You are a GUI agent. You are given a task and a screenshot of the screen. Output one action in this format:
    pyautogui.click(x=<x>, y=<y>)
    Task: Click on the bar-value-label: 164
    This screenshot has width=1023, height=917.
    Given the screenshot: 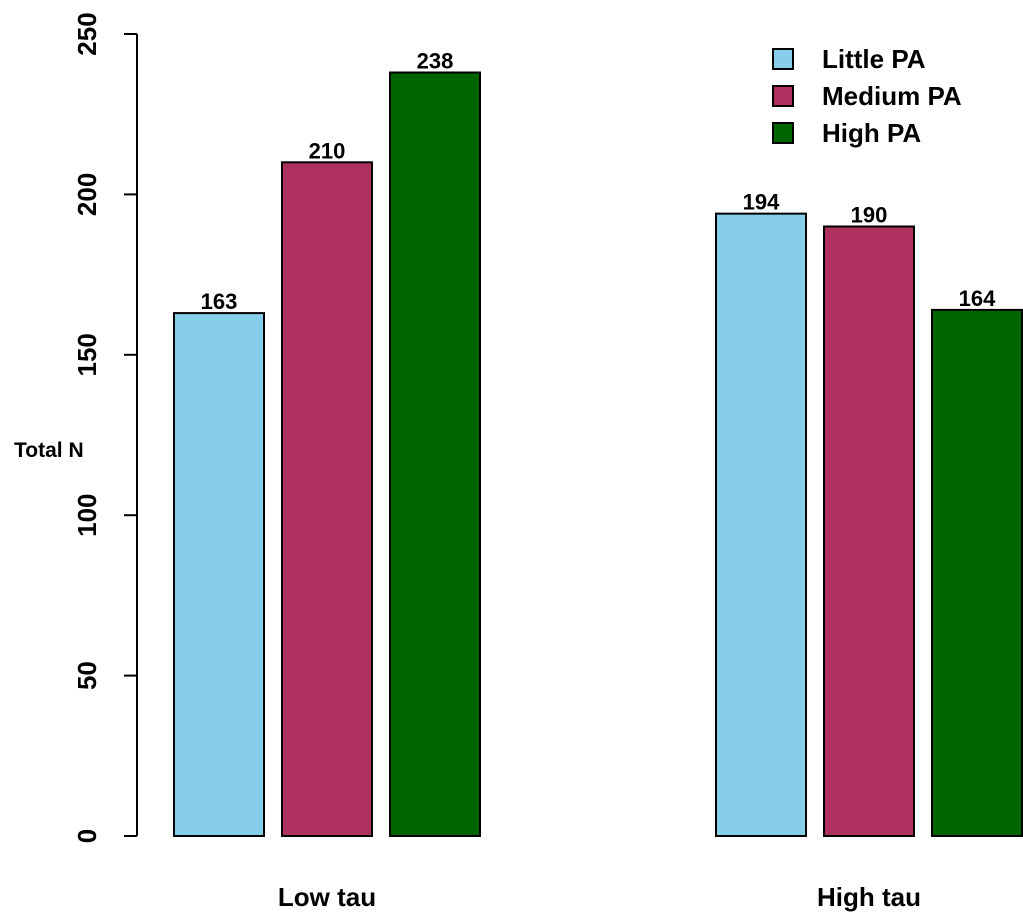 What is the action you would take?
    pyautogui.click(x=977, y=298)
    